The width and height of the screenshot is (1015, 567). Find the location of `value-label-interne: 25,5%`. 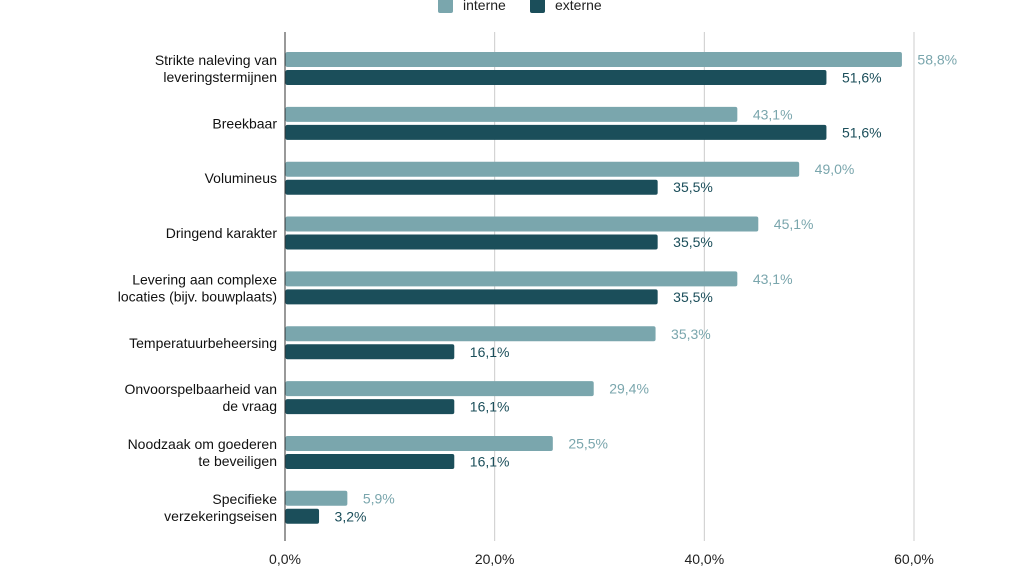

value-label-interne: 25,5% is located at coordinates (588, 443).